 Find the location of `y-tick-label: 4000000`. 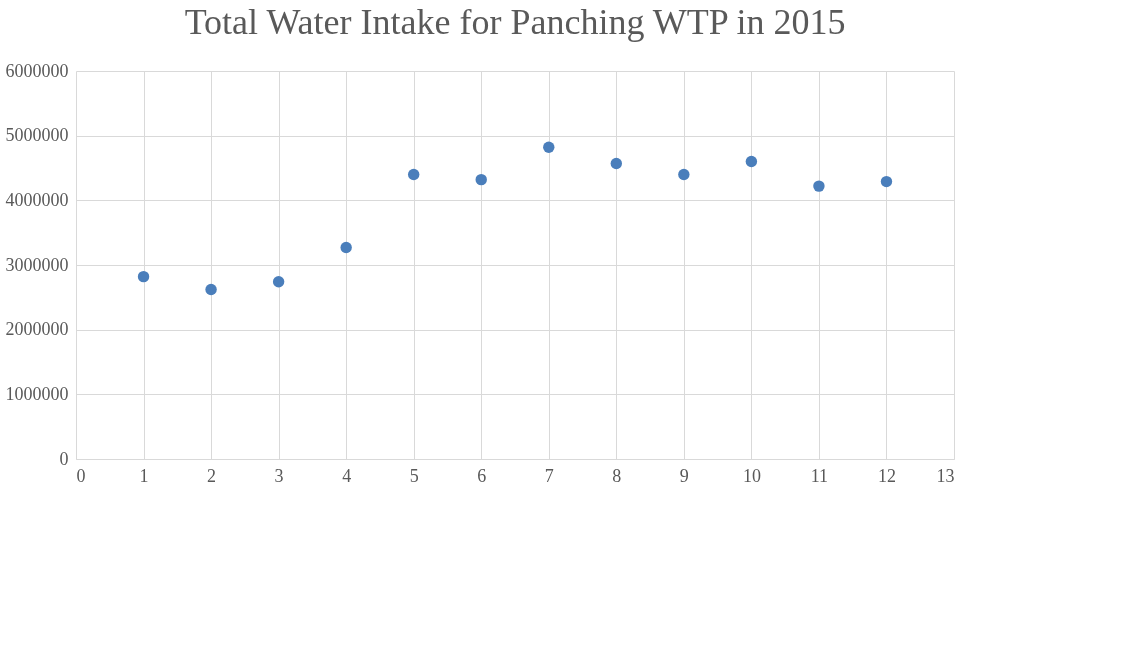

y-tick-label: 4000000 is located at coordinates (37, 199).